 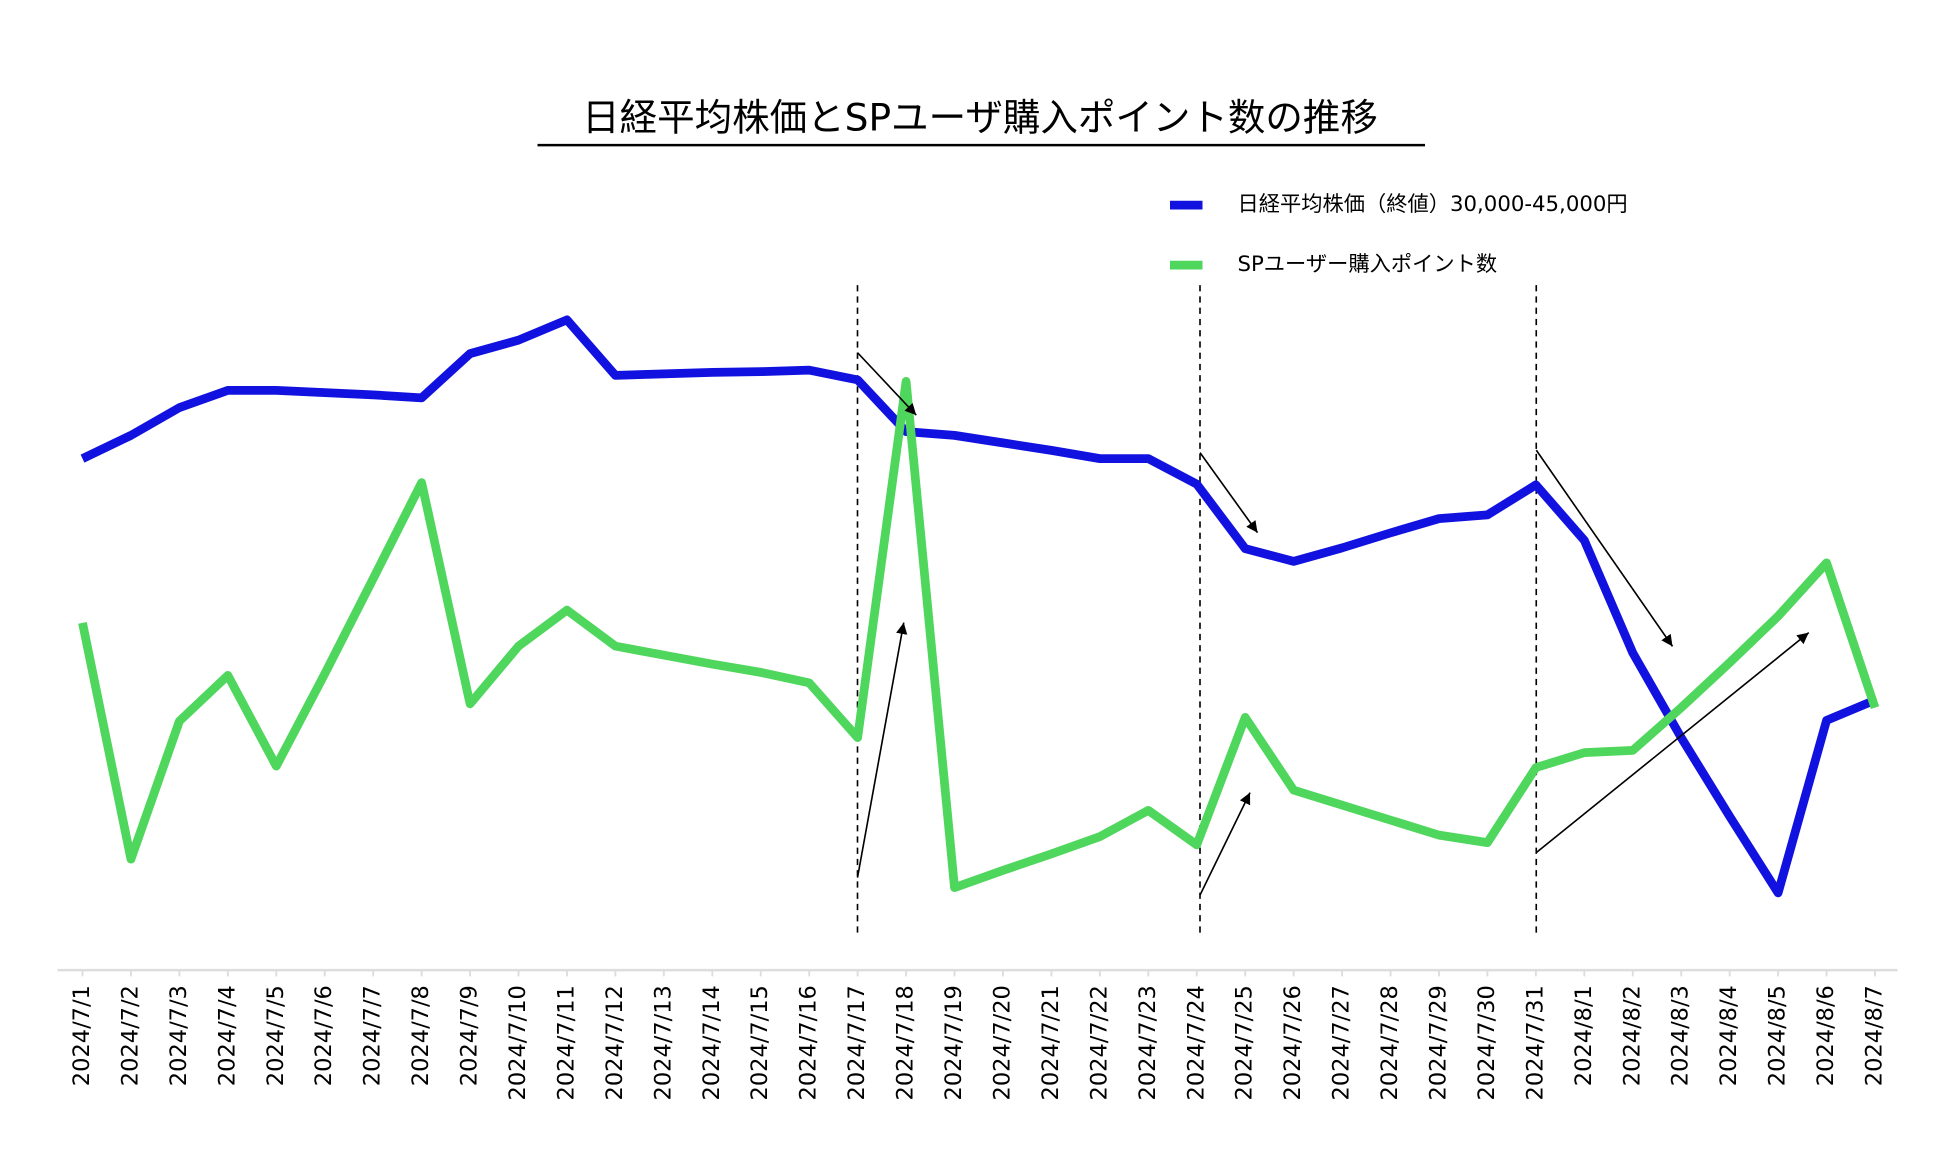 What do you see at coordinates (1293, 1042) in the screenshot?
I see `x-tick-label: 2024/7/26` at bounding box center [1293, 1042].